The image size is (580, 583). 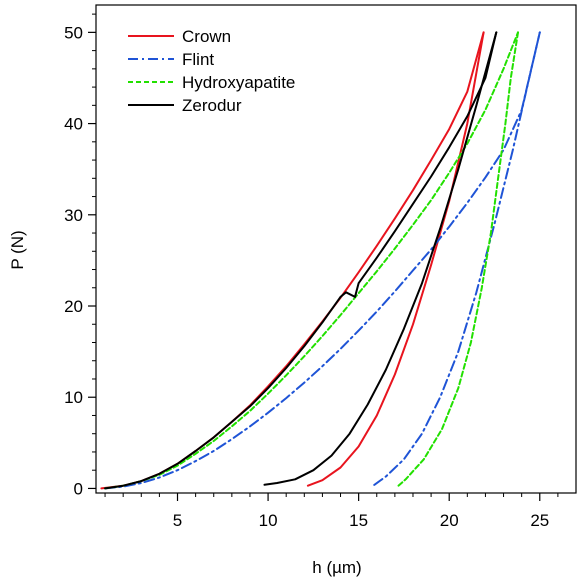 What do you see at coordinates (73, 397) in the screenshot?
I see `y-tick-label: 10` at bounding box center [73, 397].